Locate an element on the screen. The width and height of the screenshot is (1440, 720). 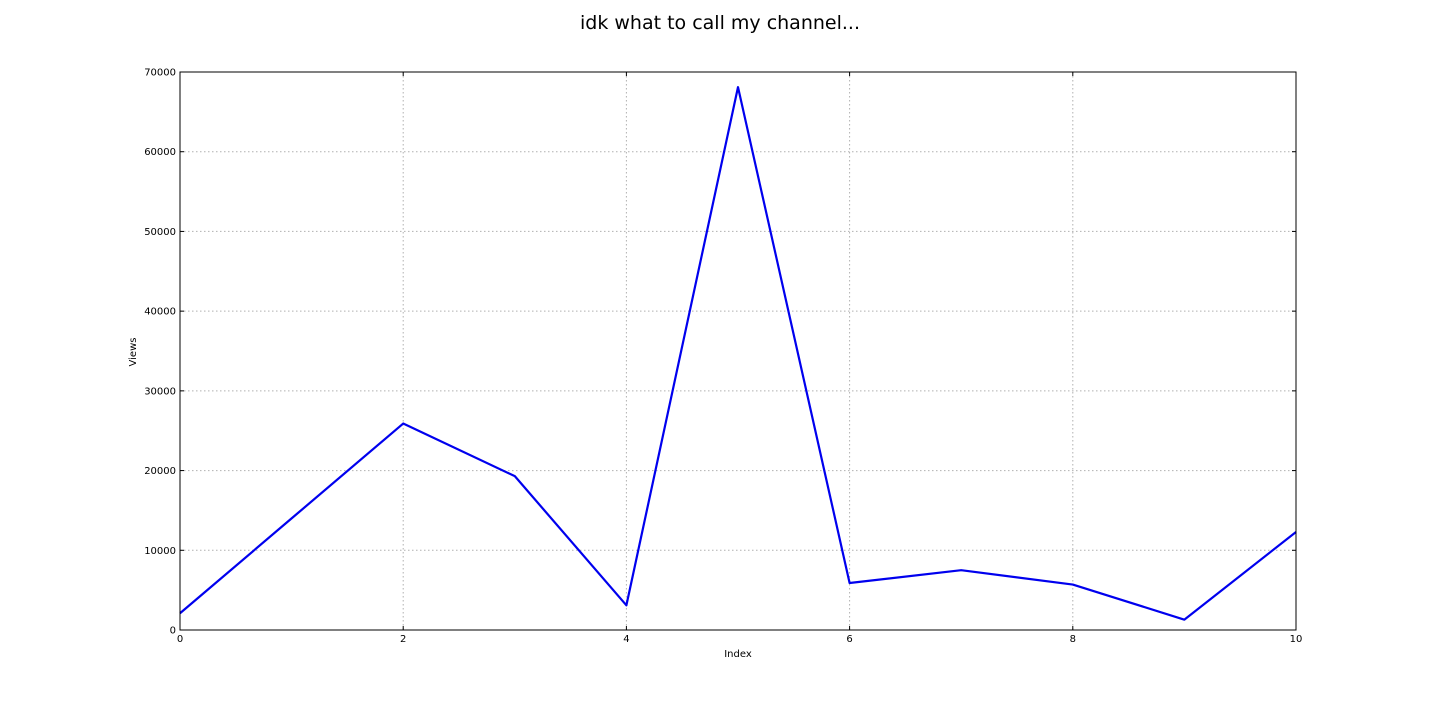
x-tick-label: 4 is located at coordinates (626, 639).